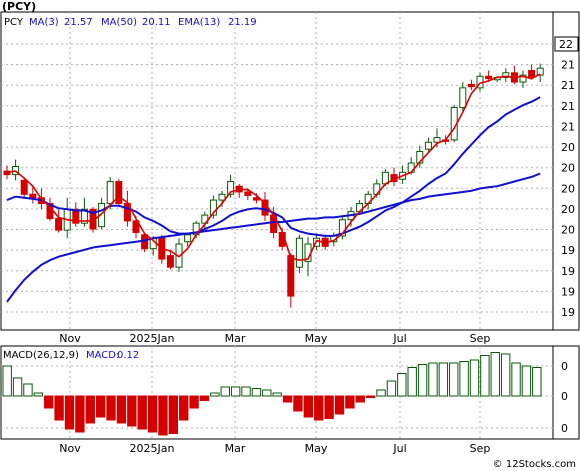 This screenshot has width=580, height=471. Describe the element at coordinates (316, 338) in the screenshot. I see `x-tick-label: May` at that location.